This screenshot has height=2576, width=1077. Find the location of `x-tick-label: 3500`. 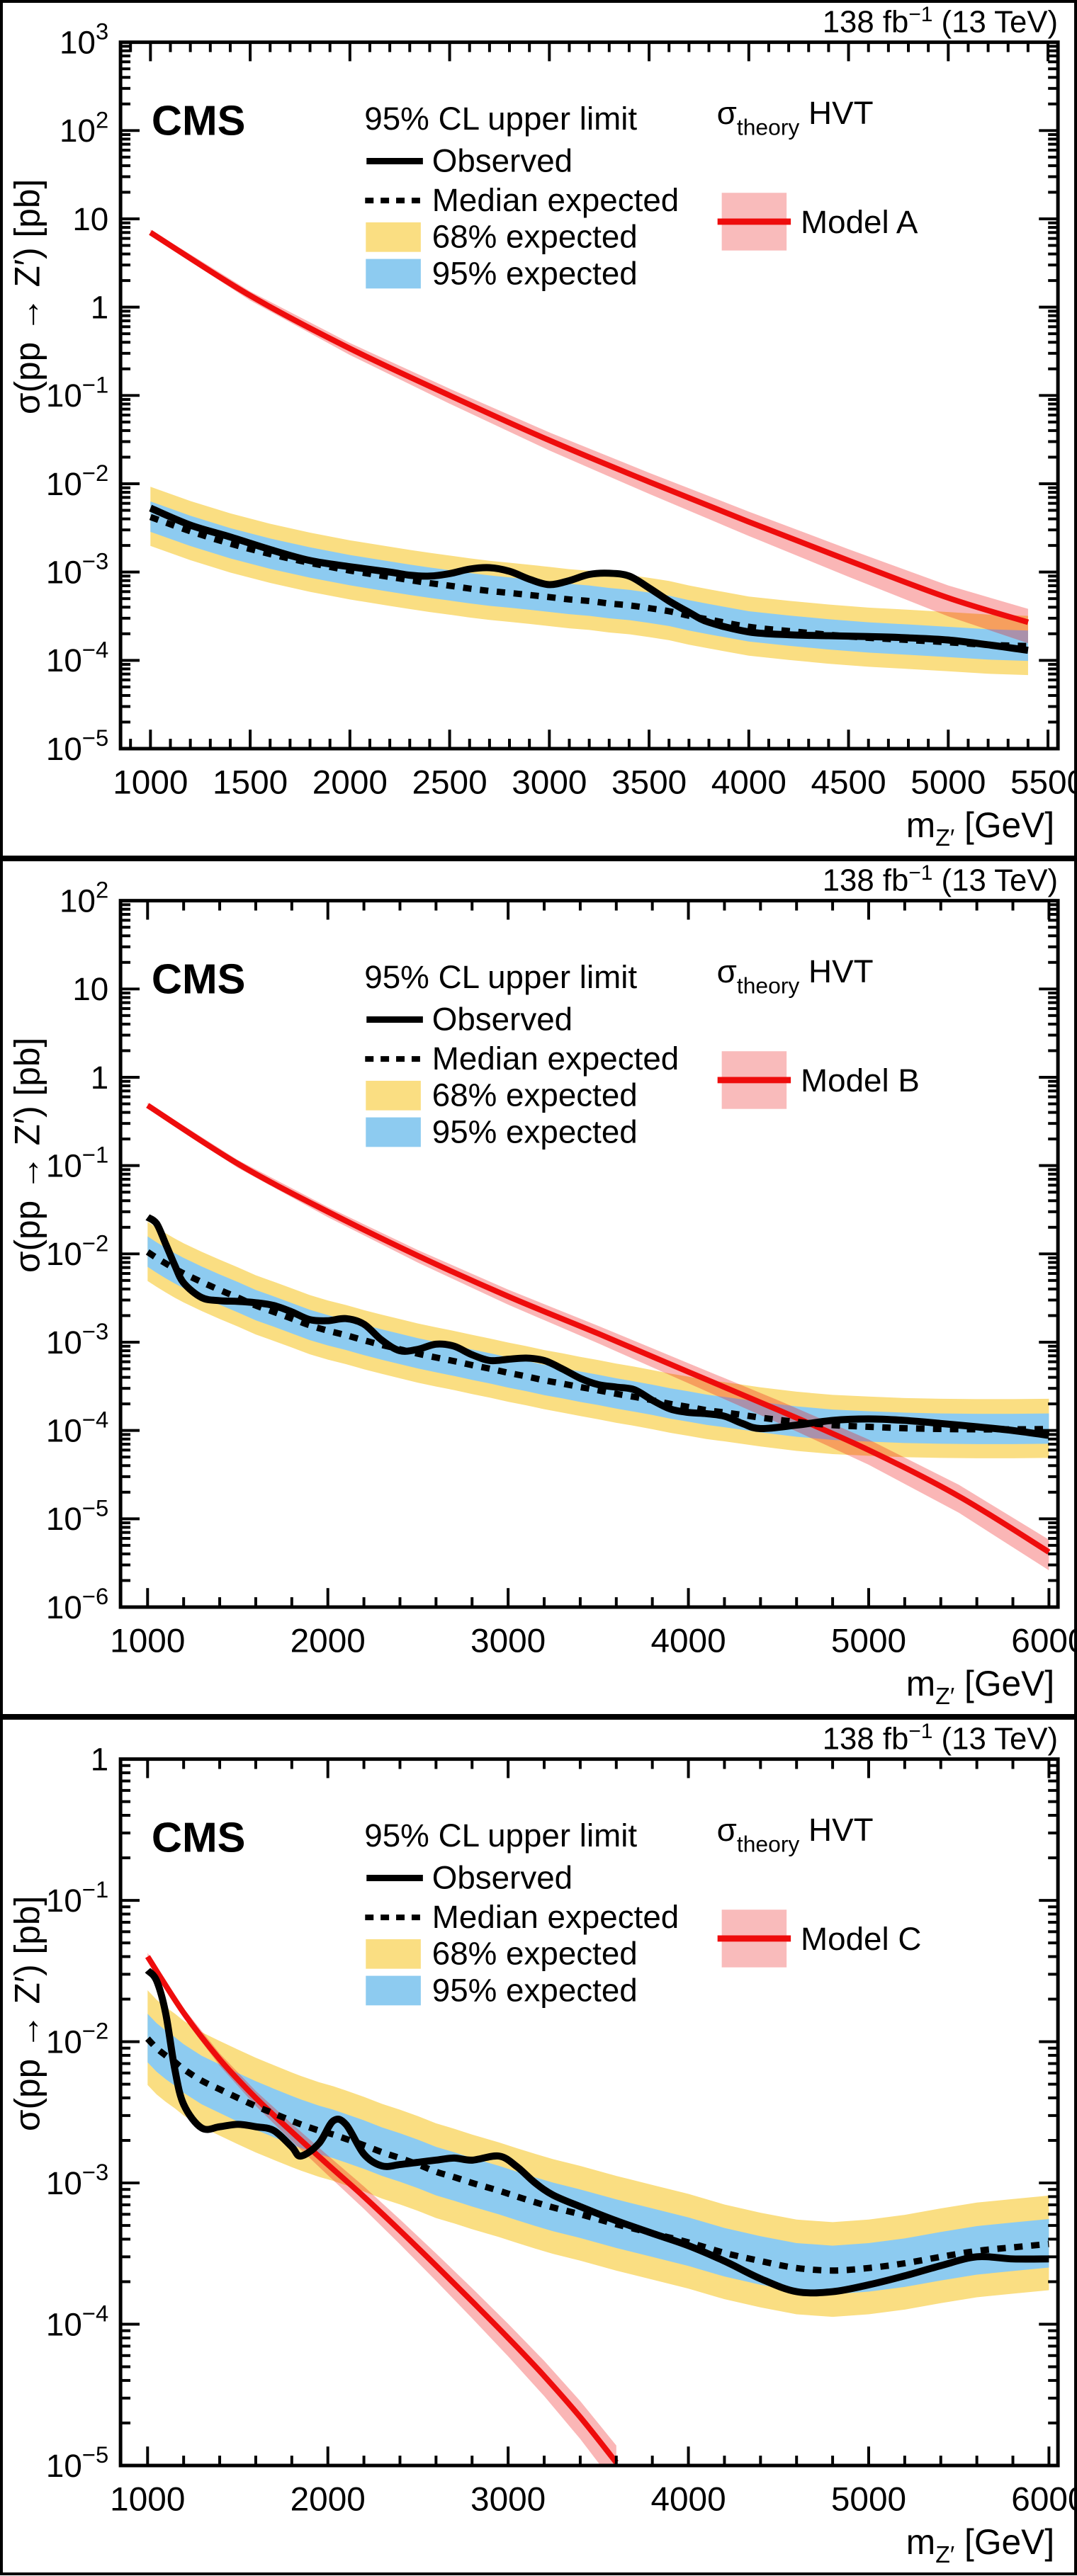

x-tick-label: 3500 is located at coordinates (649, 783).